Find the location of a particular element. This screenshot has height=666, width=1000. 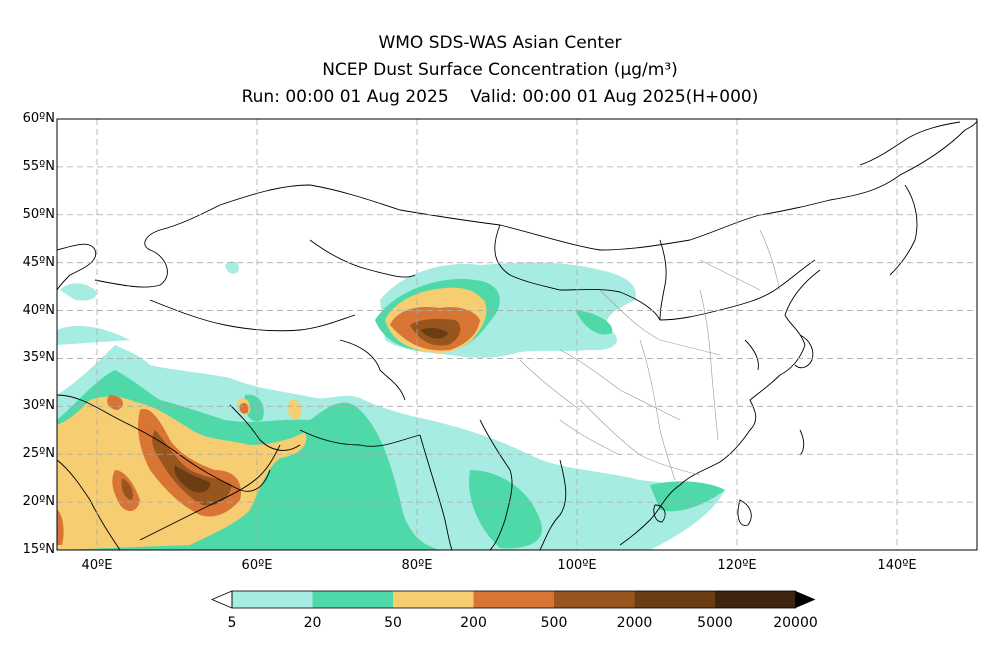

colorbar-level-label: 20 is located at coordinates (312, 623).